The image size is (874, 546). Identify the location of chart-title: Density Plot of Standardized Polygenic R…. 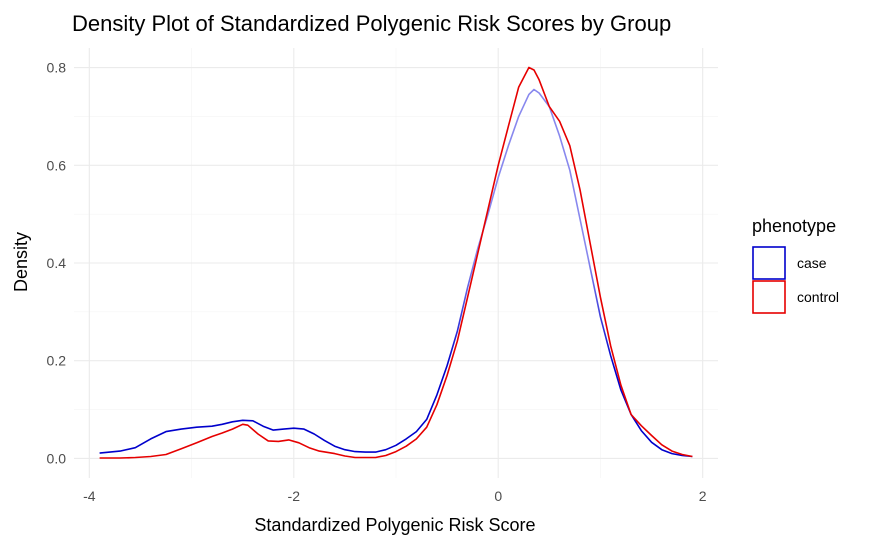
(371, 23).